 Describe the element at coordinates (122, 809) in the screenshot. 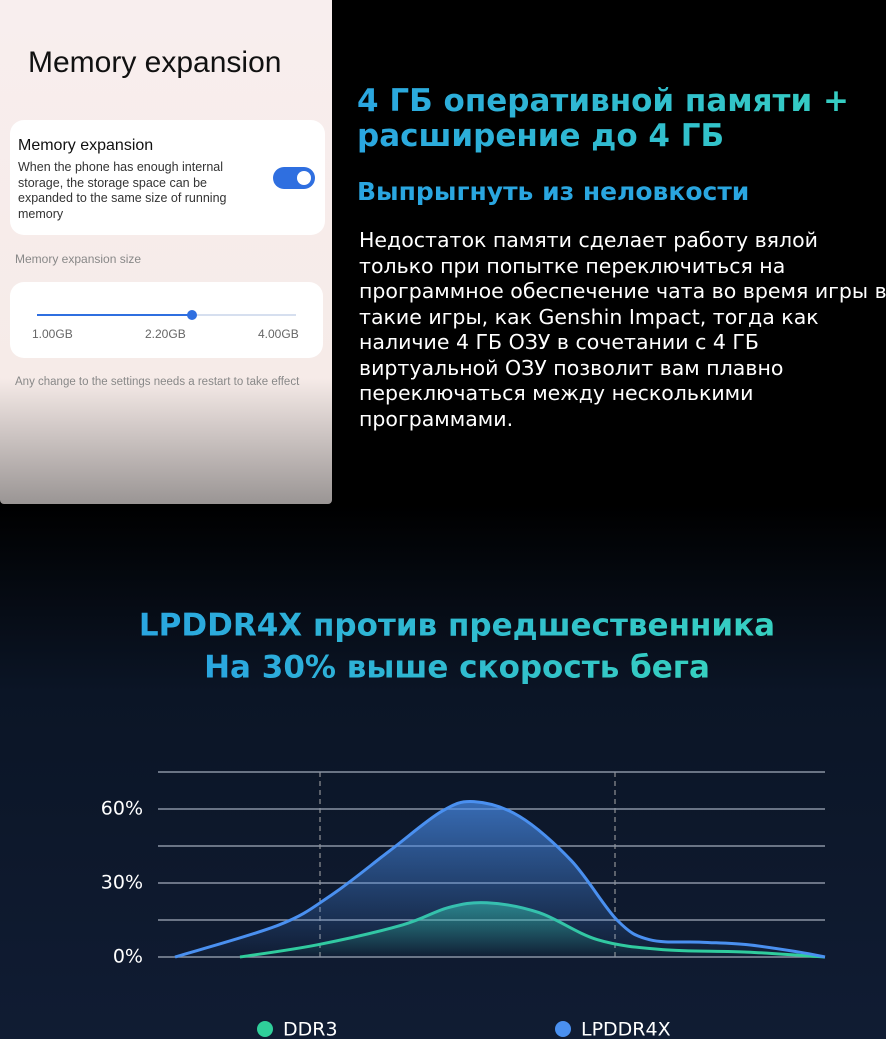

I see `y-tick-label: 60%` at that location.